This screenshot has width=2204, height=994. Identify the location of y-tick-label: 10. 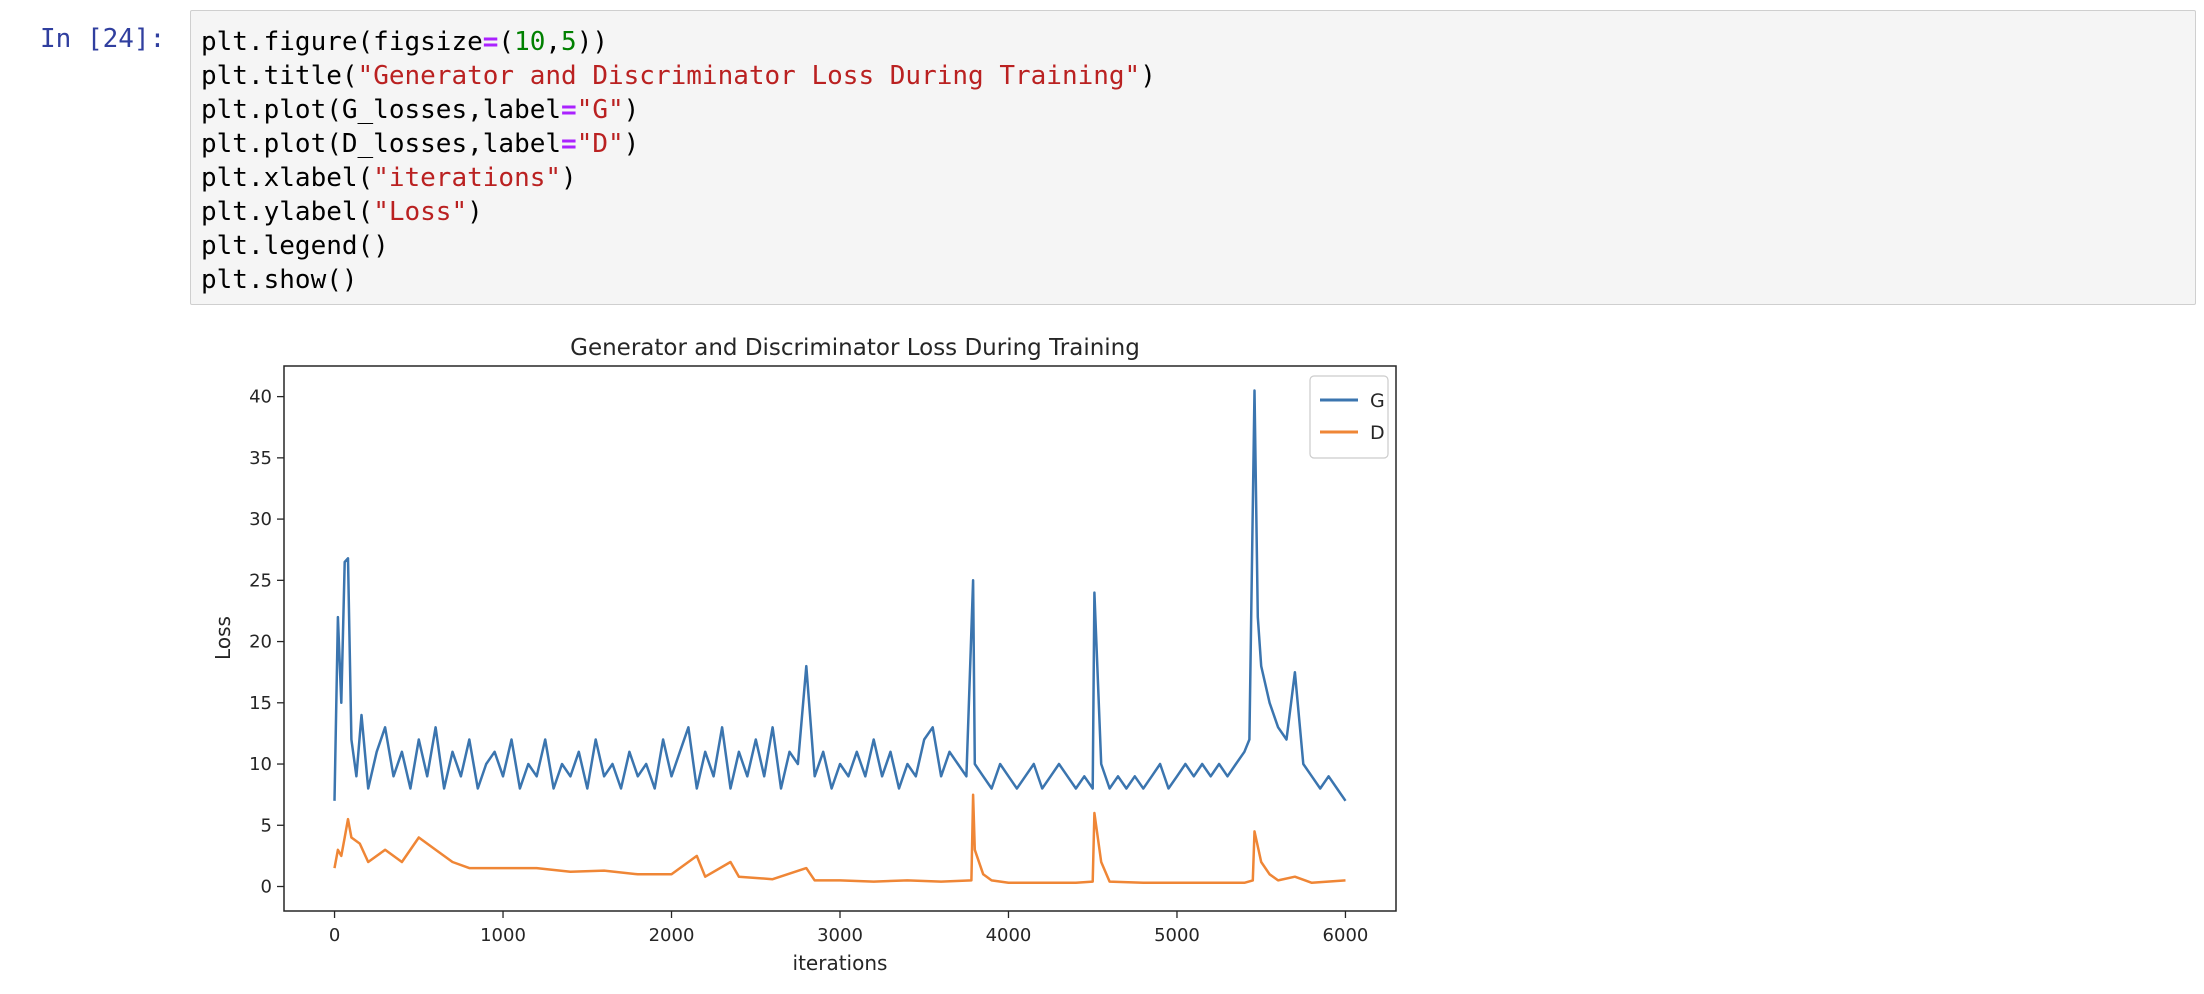
(260, 764).